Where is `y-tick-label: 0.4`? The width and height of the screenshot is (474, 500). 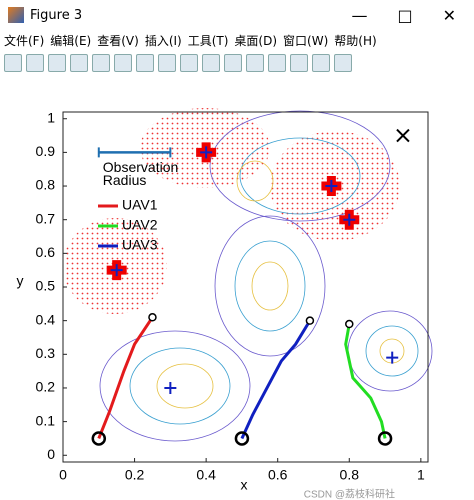 y-tick-label: 0.4 is located at coordinates (46, 319).